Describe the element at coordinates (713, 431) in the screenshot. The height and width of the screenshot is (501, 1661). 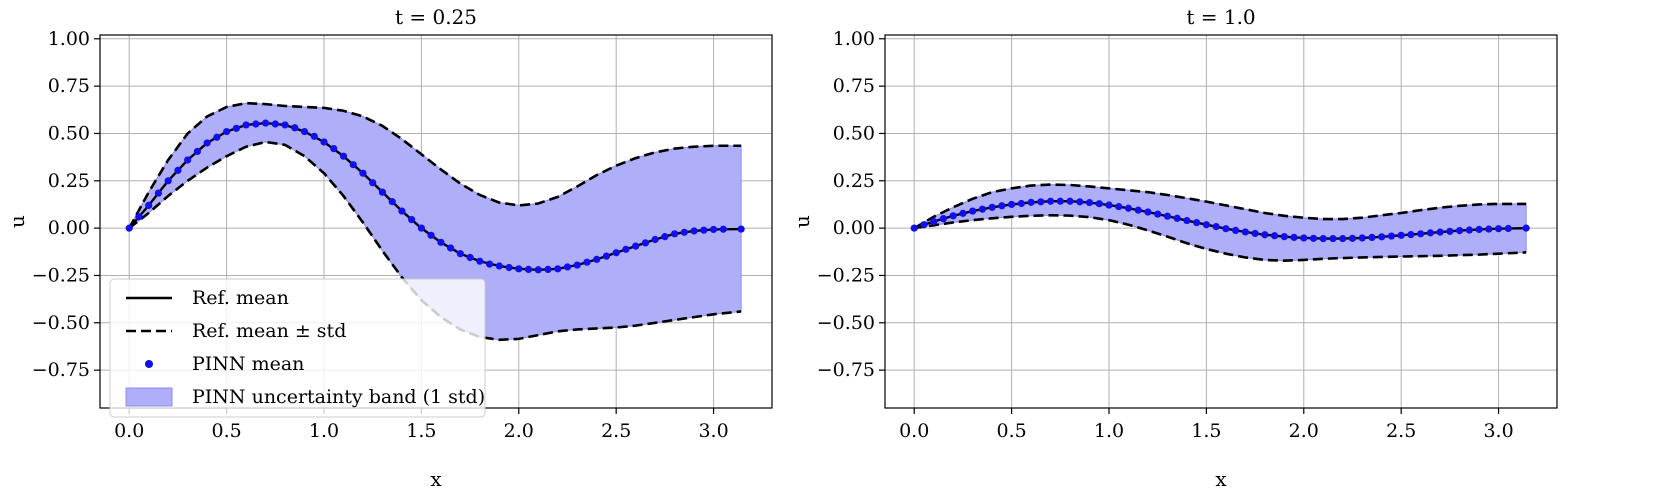
I see `x-tick-label: 3.0` at that location.